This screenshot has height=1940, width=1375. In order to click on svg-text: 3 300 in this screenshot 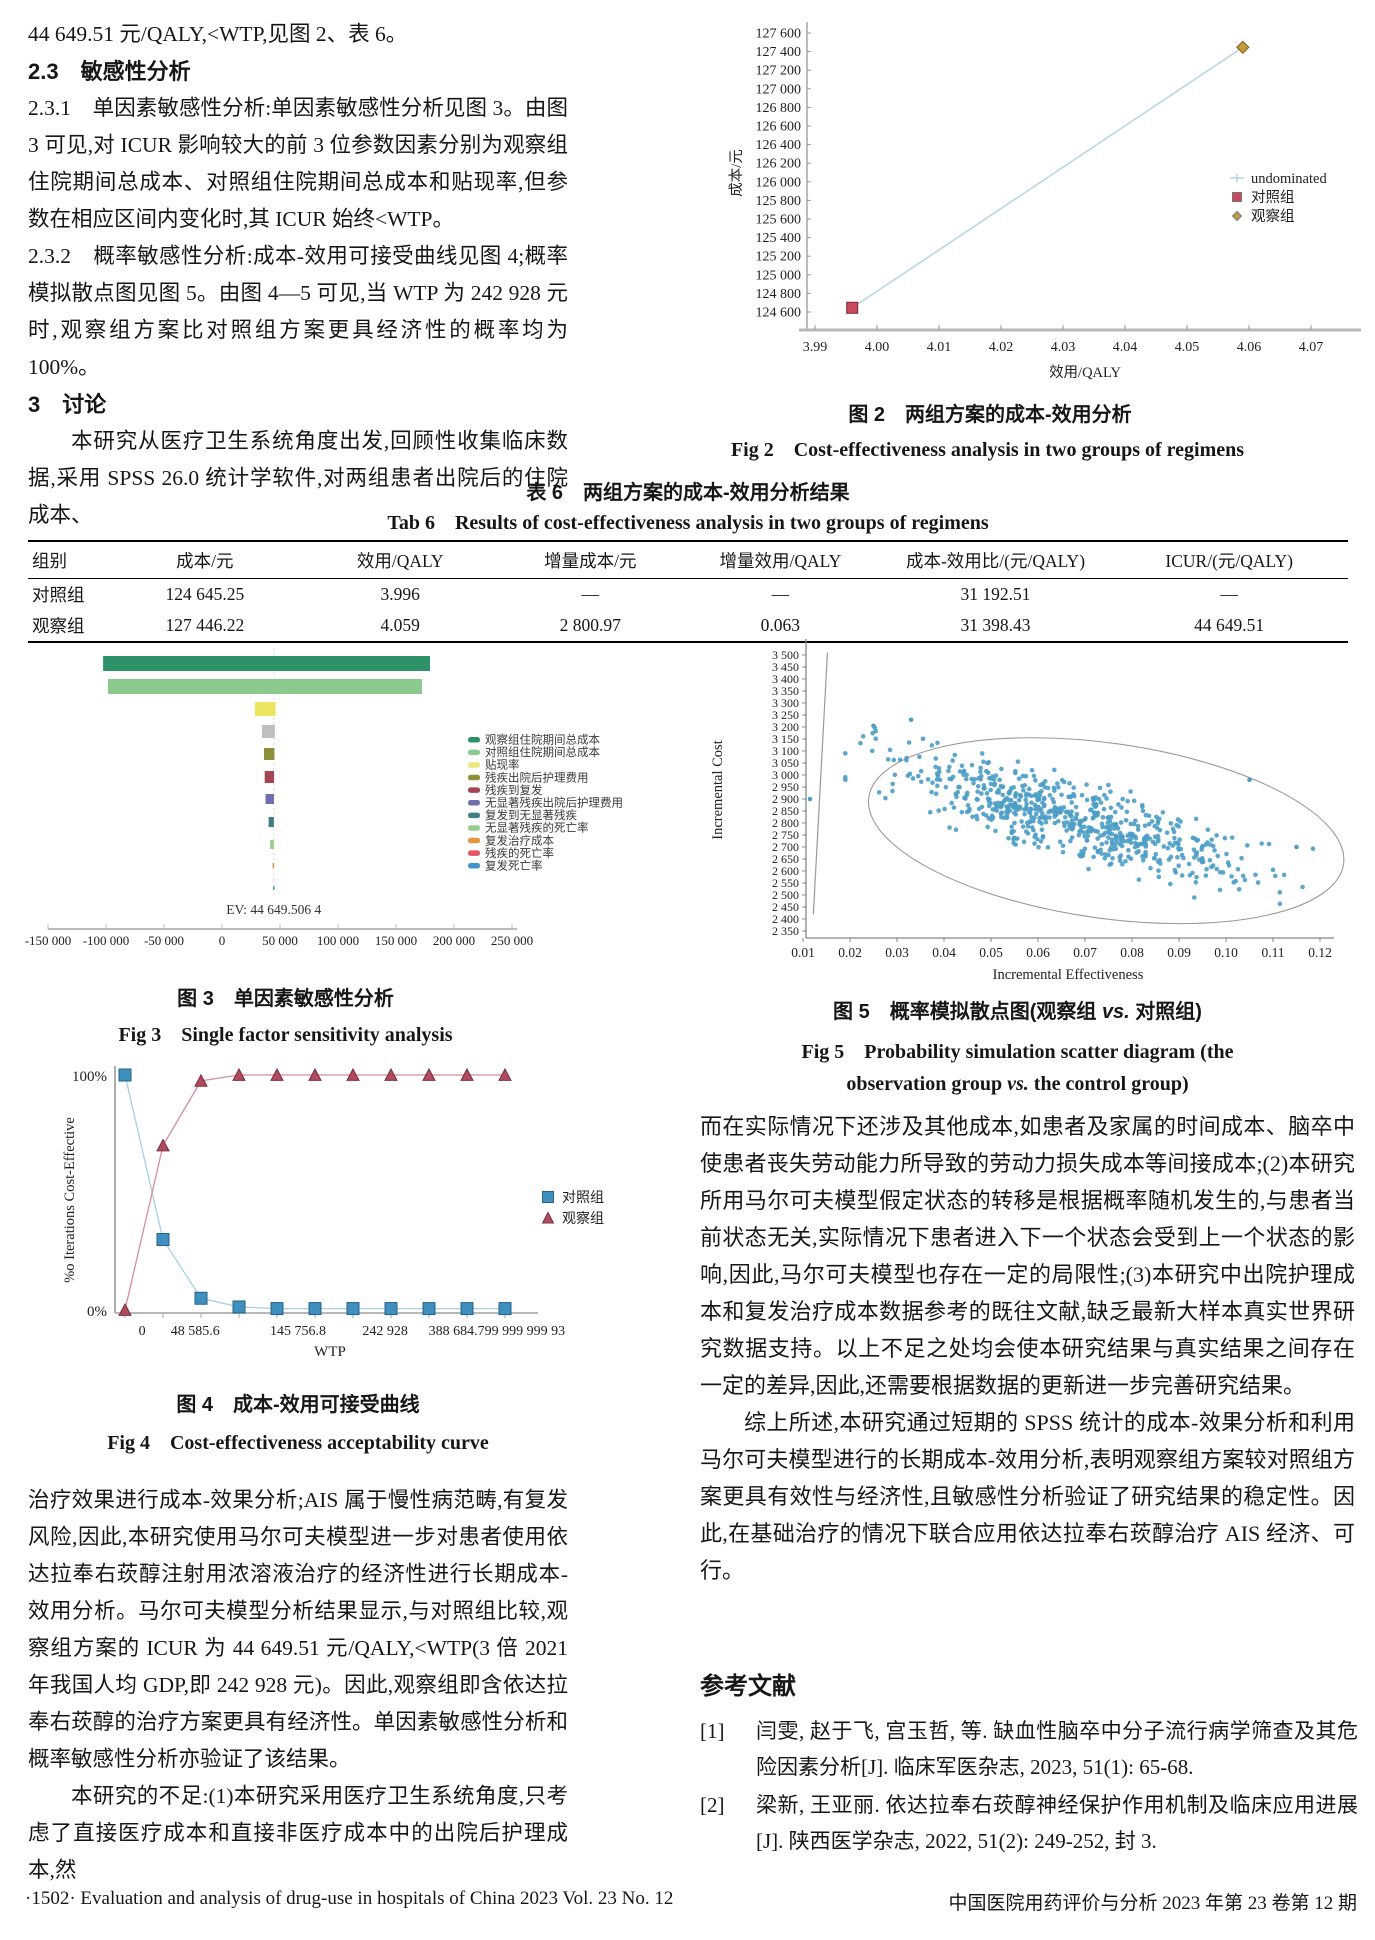, I will do `click(785, 703)`.